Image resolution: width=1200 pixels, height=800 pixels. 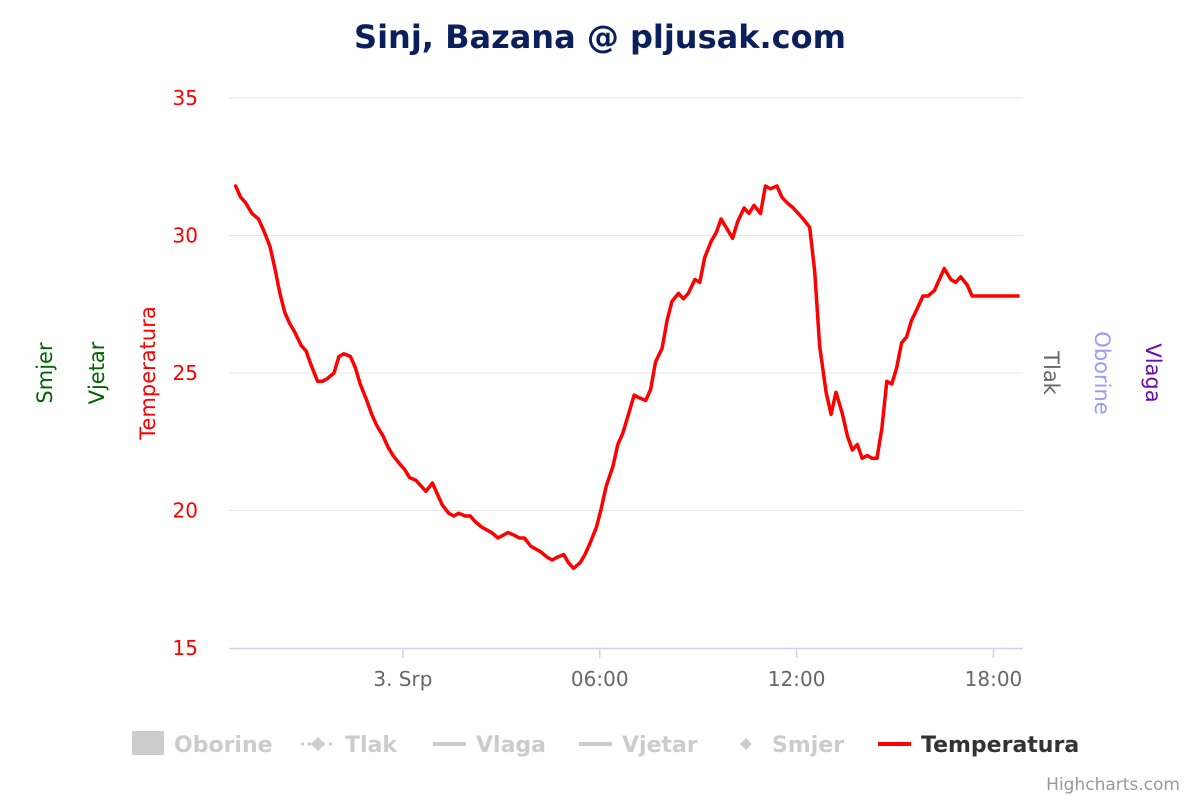 What do you see at coordinates (626, 652) in the screenshot?
I see `x-axis` at bounding box center [626, 652].